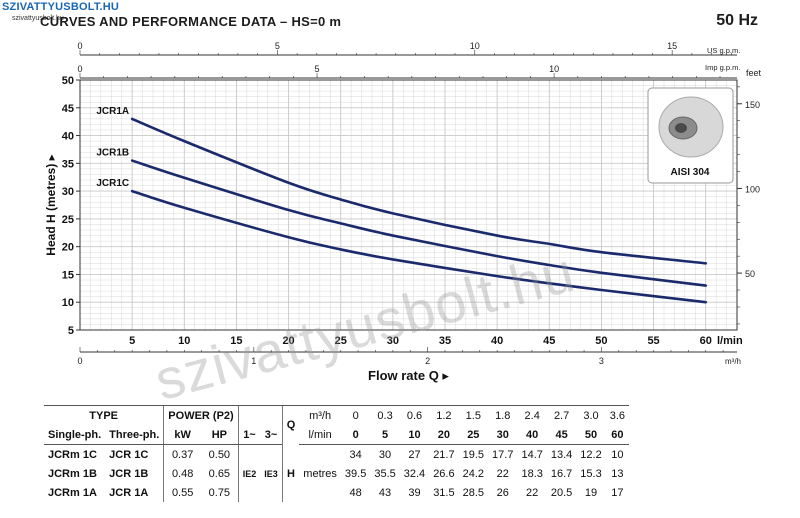 The width and height of the screenshot is (800, 518). Describe the element at coordinates (129, 454) in the screenshot. I see `three-phase-model: JCR 1C` at that location.